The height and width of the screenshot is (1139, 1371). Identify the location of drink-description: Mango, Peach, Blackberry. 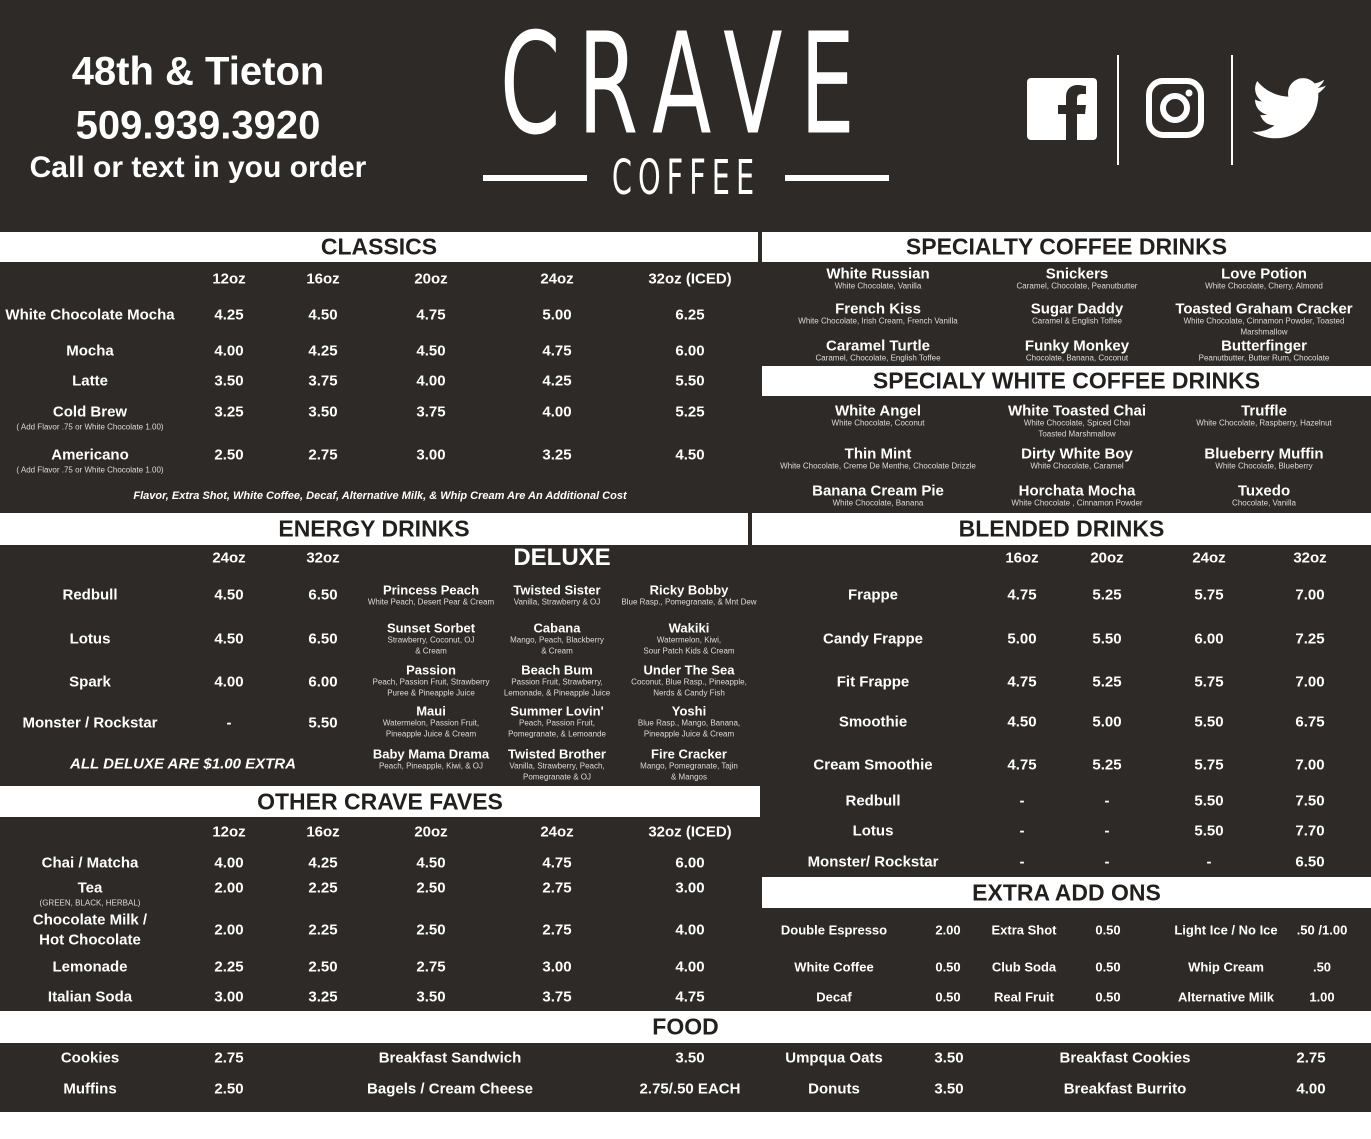
(557, 640).